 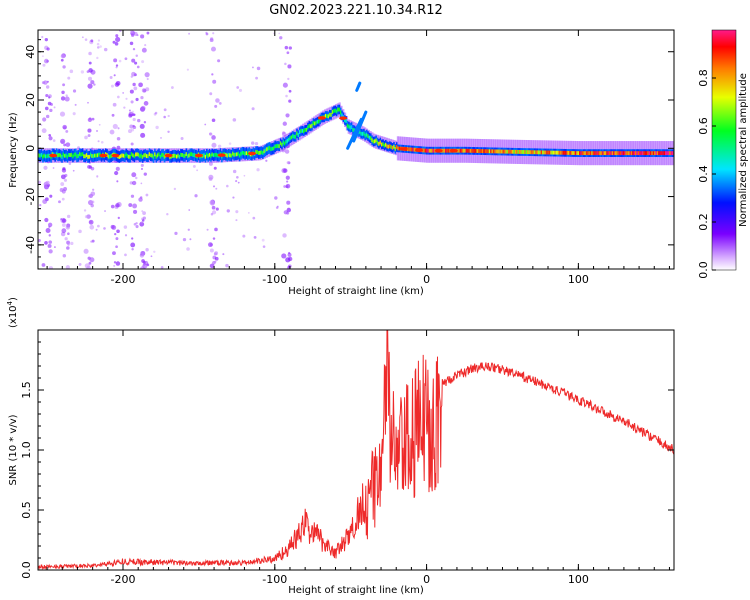 What do you see at coordinates (578, 579) in the screenshot?
I see `snr-x-tick-label: 100` at bounding box center [578, 579].